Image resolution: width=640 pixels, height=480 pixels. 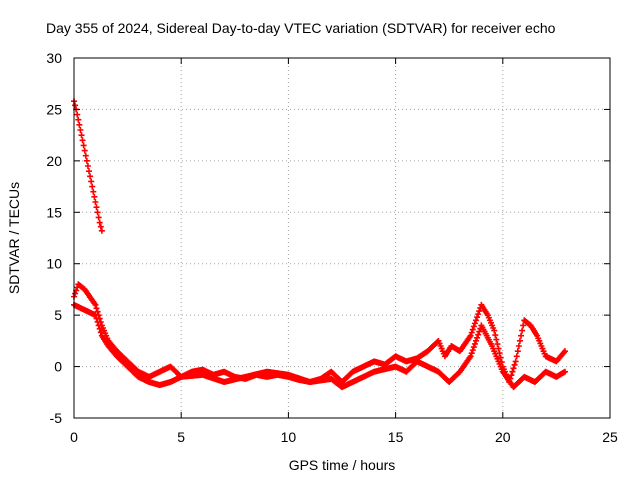 What do you see at coordinates (181, 437) in the screenshot?
I see `x-tick-label: 5` at bounding box center [181, 437].